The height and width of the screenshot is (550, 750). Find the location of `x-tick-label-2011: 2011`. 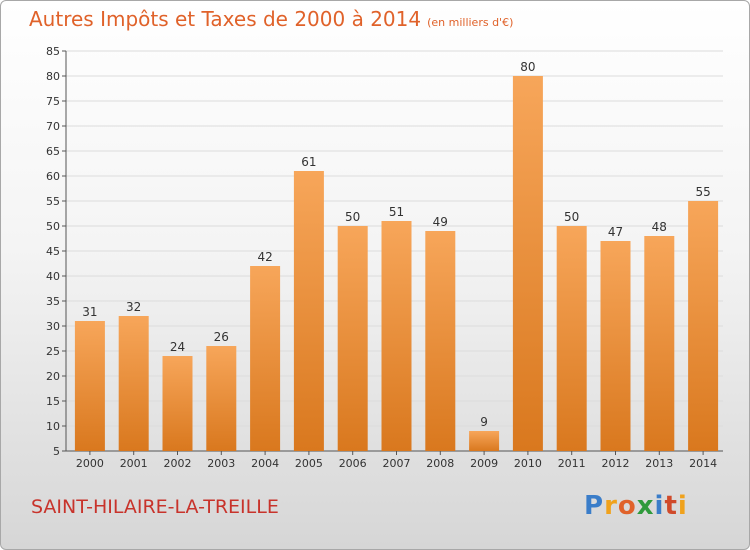

x-tick-label-2011: 2011 is located at coordinates (572, 463).